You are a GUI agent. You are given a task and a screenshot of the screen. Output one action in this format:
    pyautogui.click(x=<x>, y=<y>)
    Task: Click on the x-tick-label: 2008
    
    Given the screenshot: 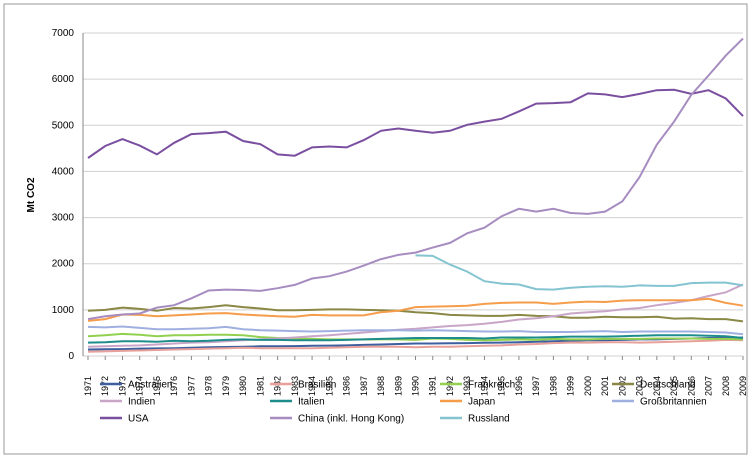 What is the action you would take?
    pyautogui.click(x=726, y=386)
    